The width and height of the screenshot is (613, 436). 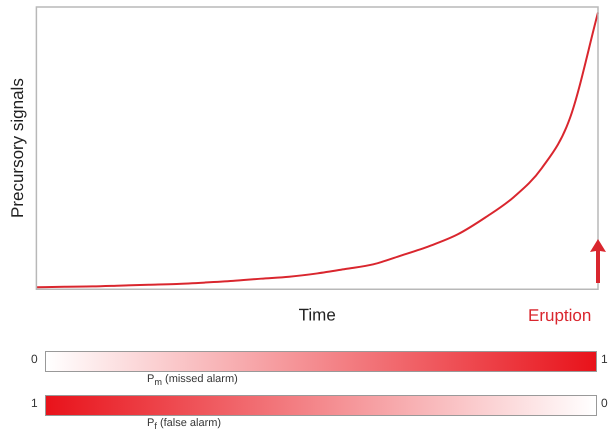 I want to click on text: P$_{m}$ (missed alarm), so click(x=192, y=380).